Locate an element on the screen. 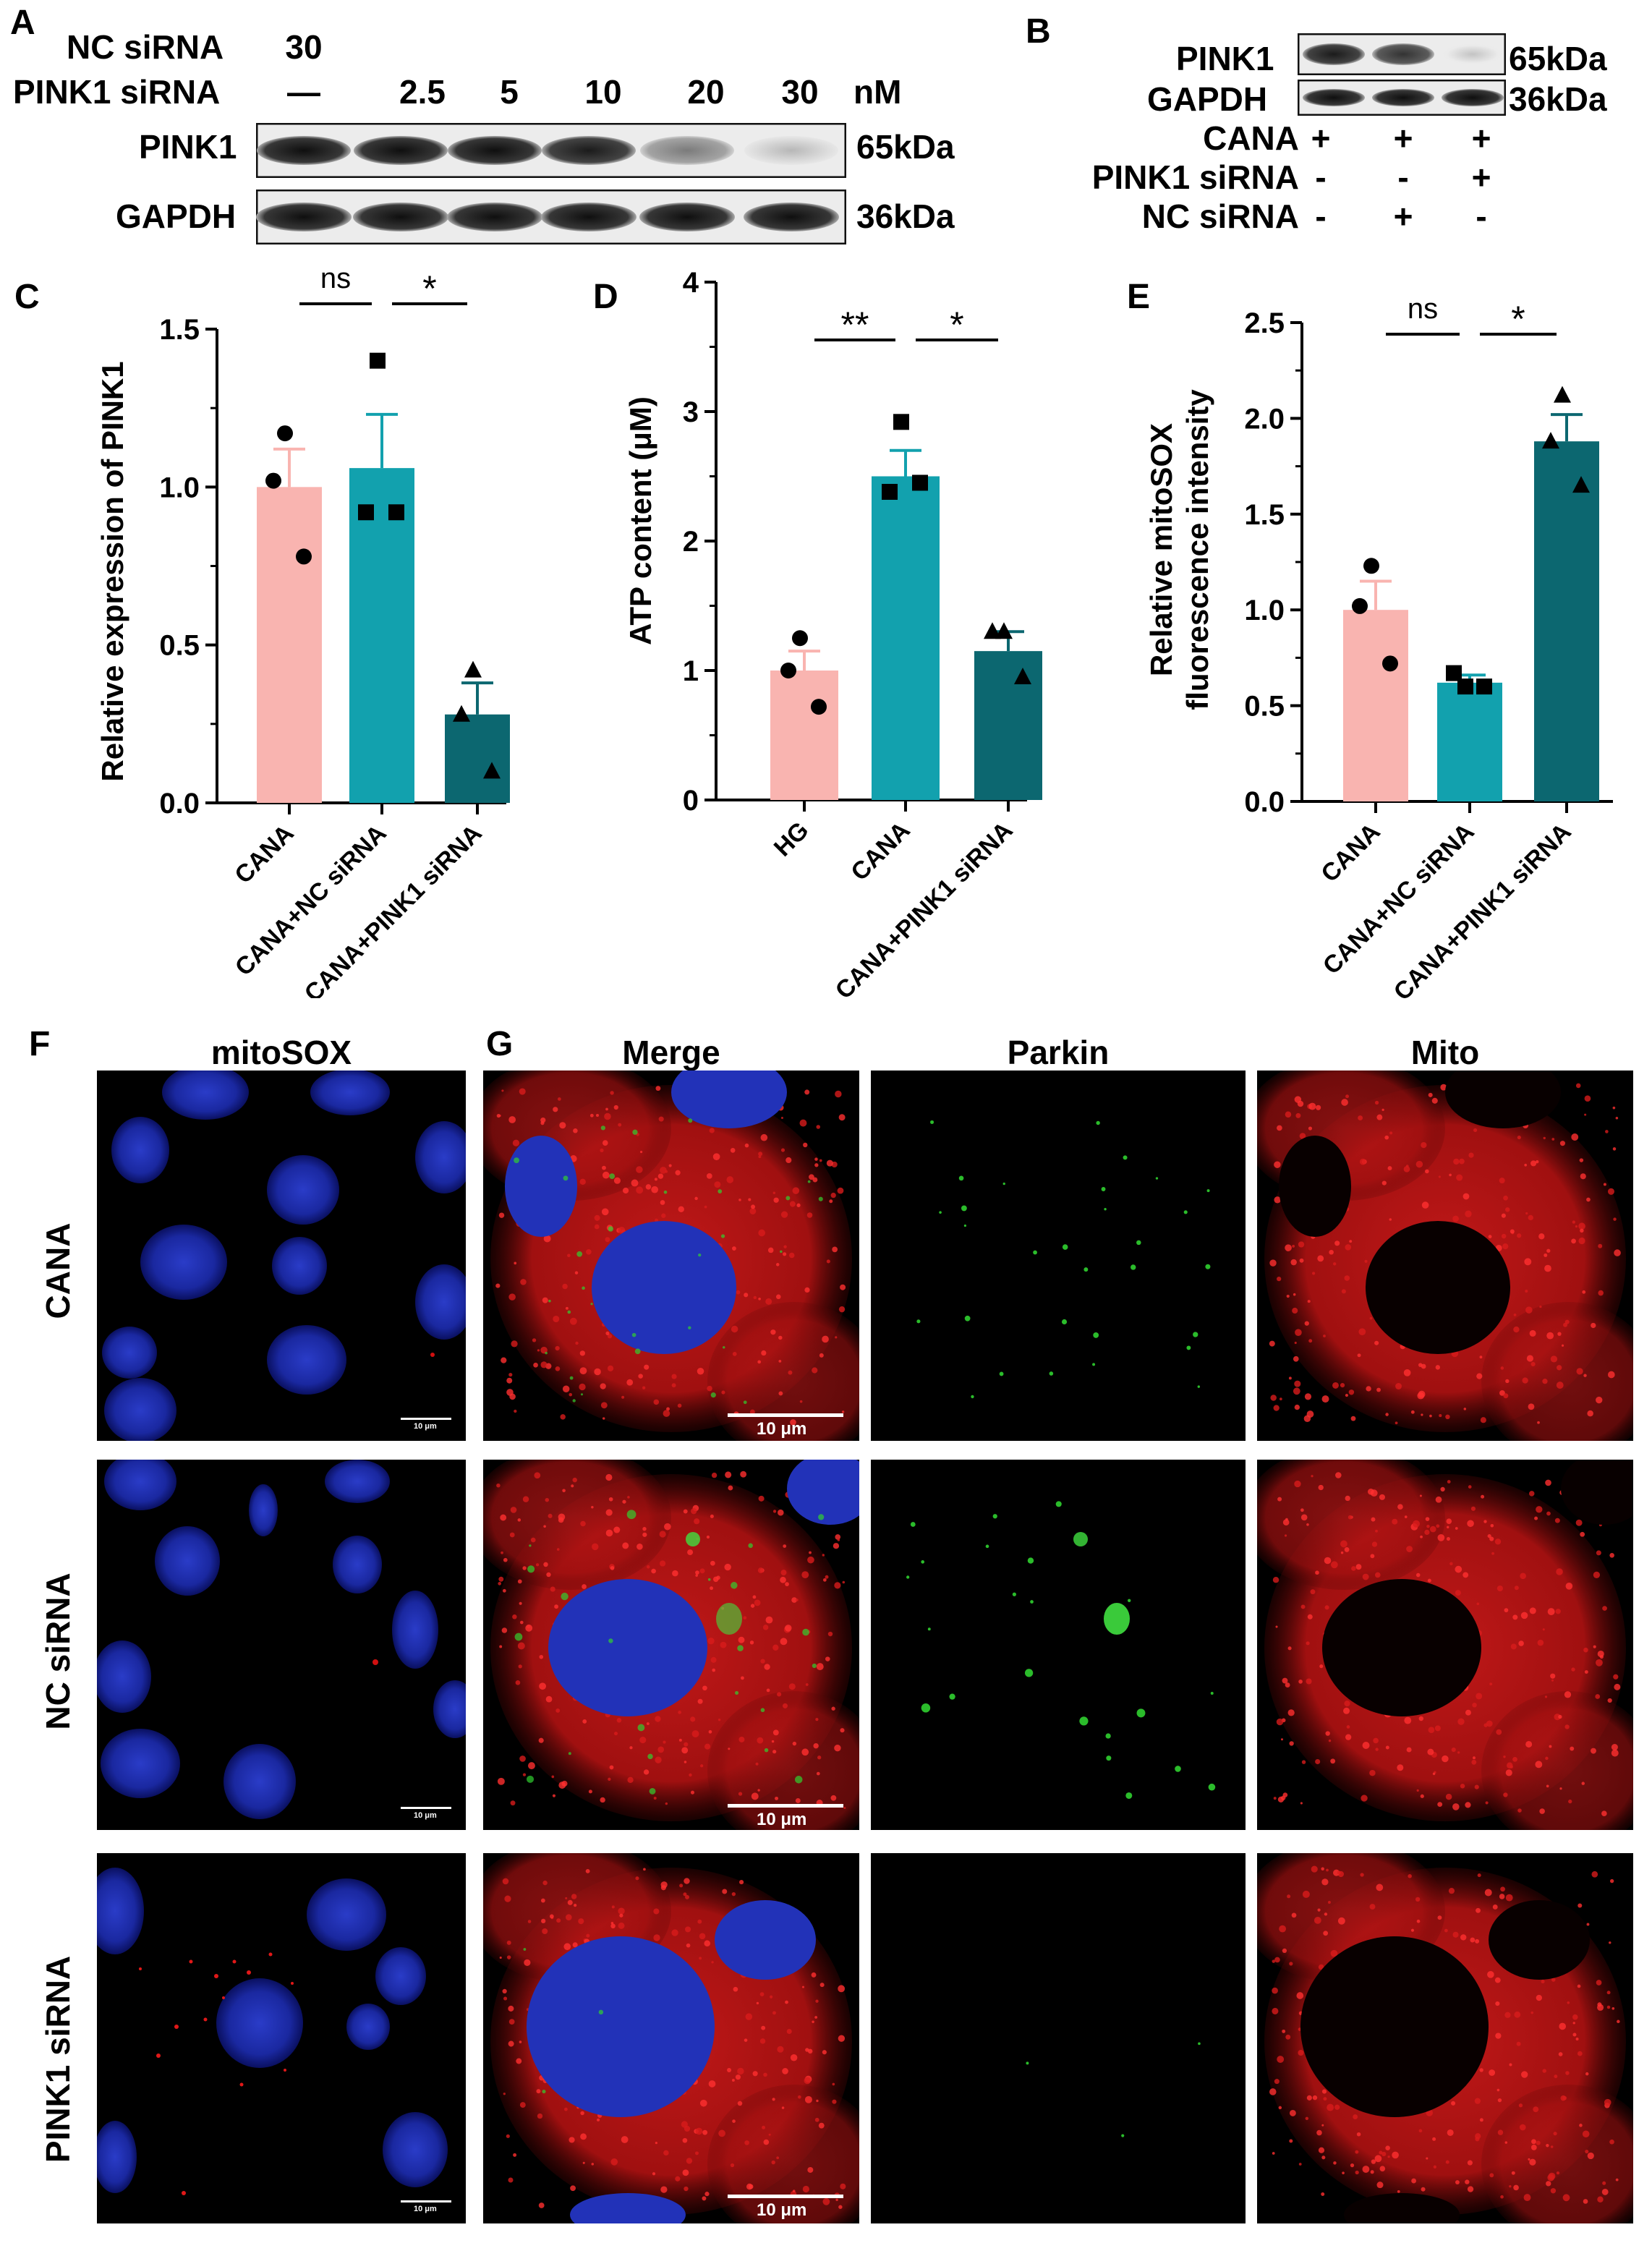 Image resolution: width=1652 pixels, height=2243 pixels. row-label-pink1-sirna: PINK1 siRNA is located at coordinates (58, 2059).